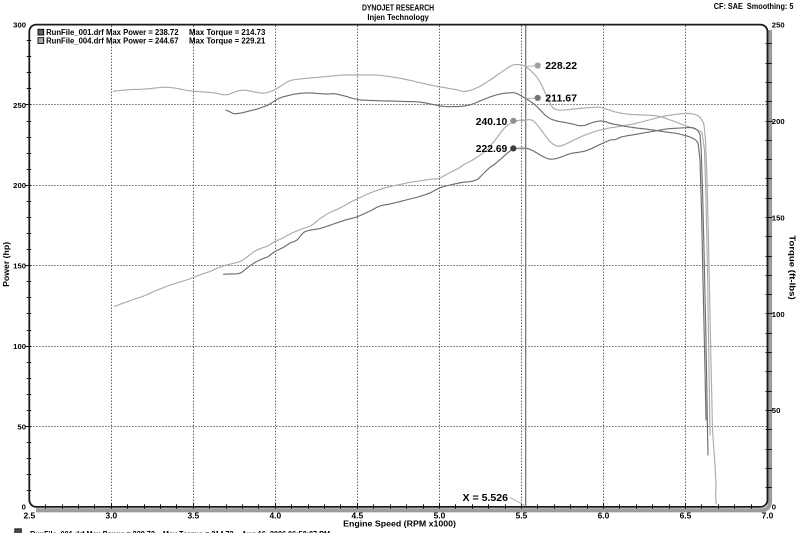 The width and height of the screenshot is (800, 538). I want to click on svg-text: 7.0, so click(768, 515).